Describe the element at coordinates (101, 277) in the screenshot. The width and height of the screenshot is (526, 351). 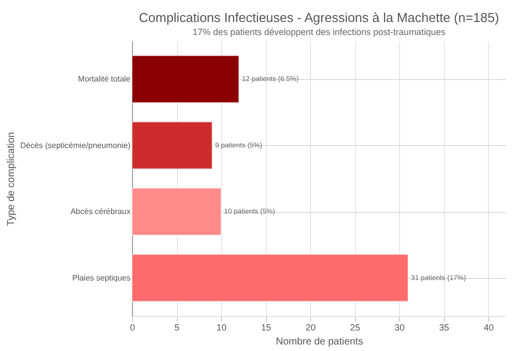
I see `y-tick-label: Plaies septiques` at that location.